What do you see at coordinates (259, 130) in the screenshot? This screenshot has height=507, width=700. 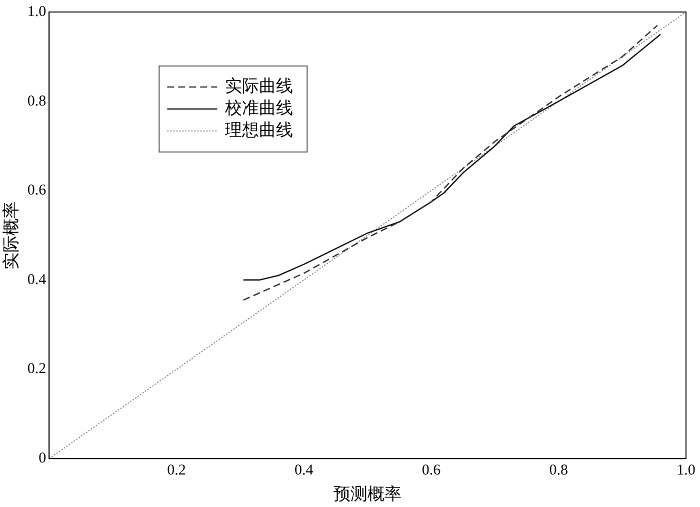 I see `legend-label: 理想曲线` at bounding box center [259, 130].